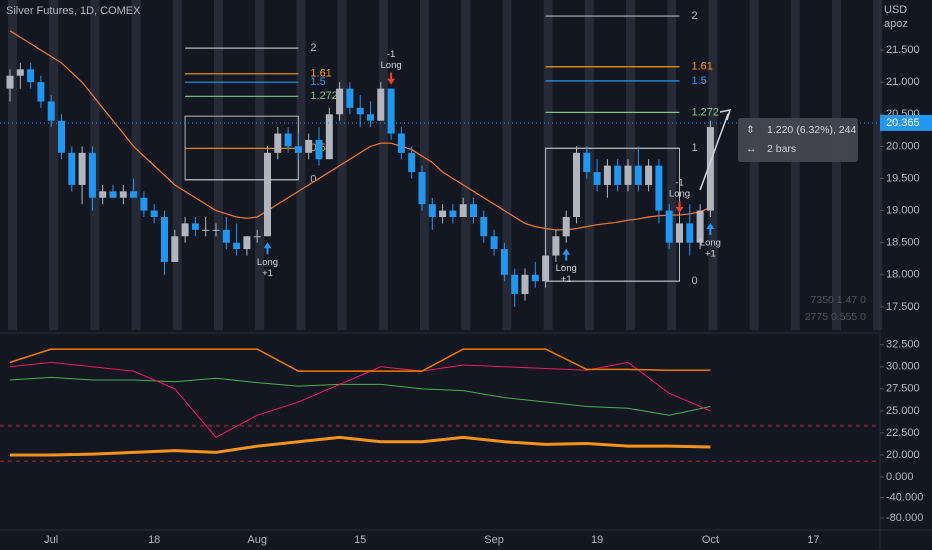  What do you see at coordinates (679, 183) in the screenshot?
I see `signal-label: -1` at bounding box center [679, 183].